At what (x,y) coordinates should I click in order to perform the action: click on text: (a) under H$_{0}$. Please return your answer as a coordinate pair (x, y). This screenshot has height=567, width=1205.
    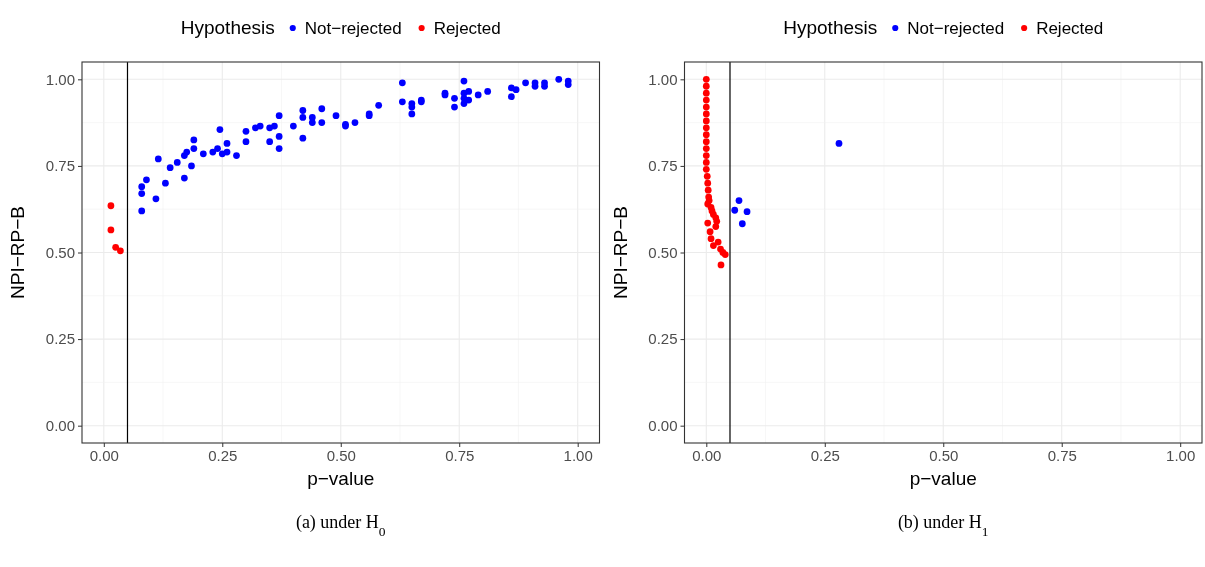
    Looking at the image, I should click on (340, 525).